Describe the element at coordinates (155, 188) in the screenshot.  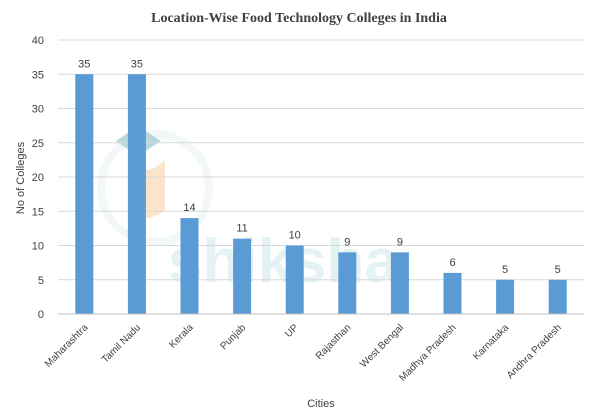
I see `watermark-ring` at that location.